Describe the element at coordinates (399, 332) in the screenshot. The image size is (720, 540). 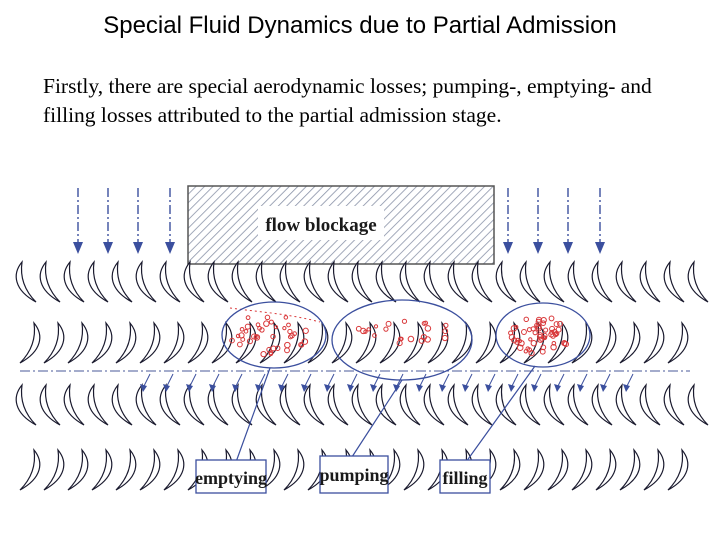
I see `loss-marks` at that location.